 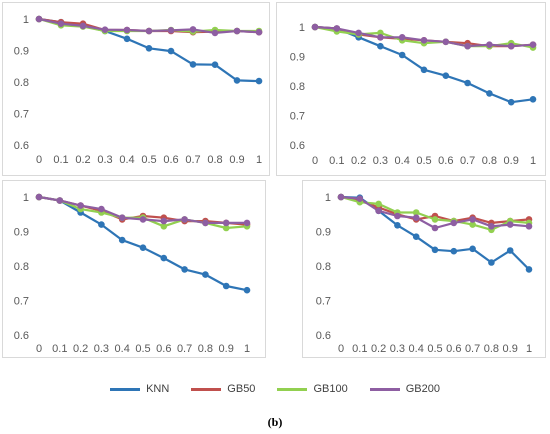 I want to click on legend-label: KNN, so click(x=158, y=389).